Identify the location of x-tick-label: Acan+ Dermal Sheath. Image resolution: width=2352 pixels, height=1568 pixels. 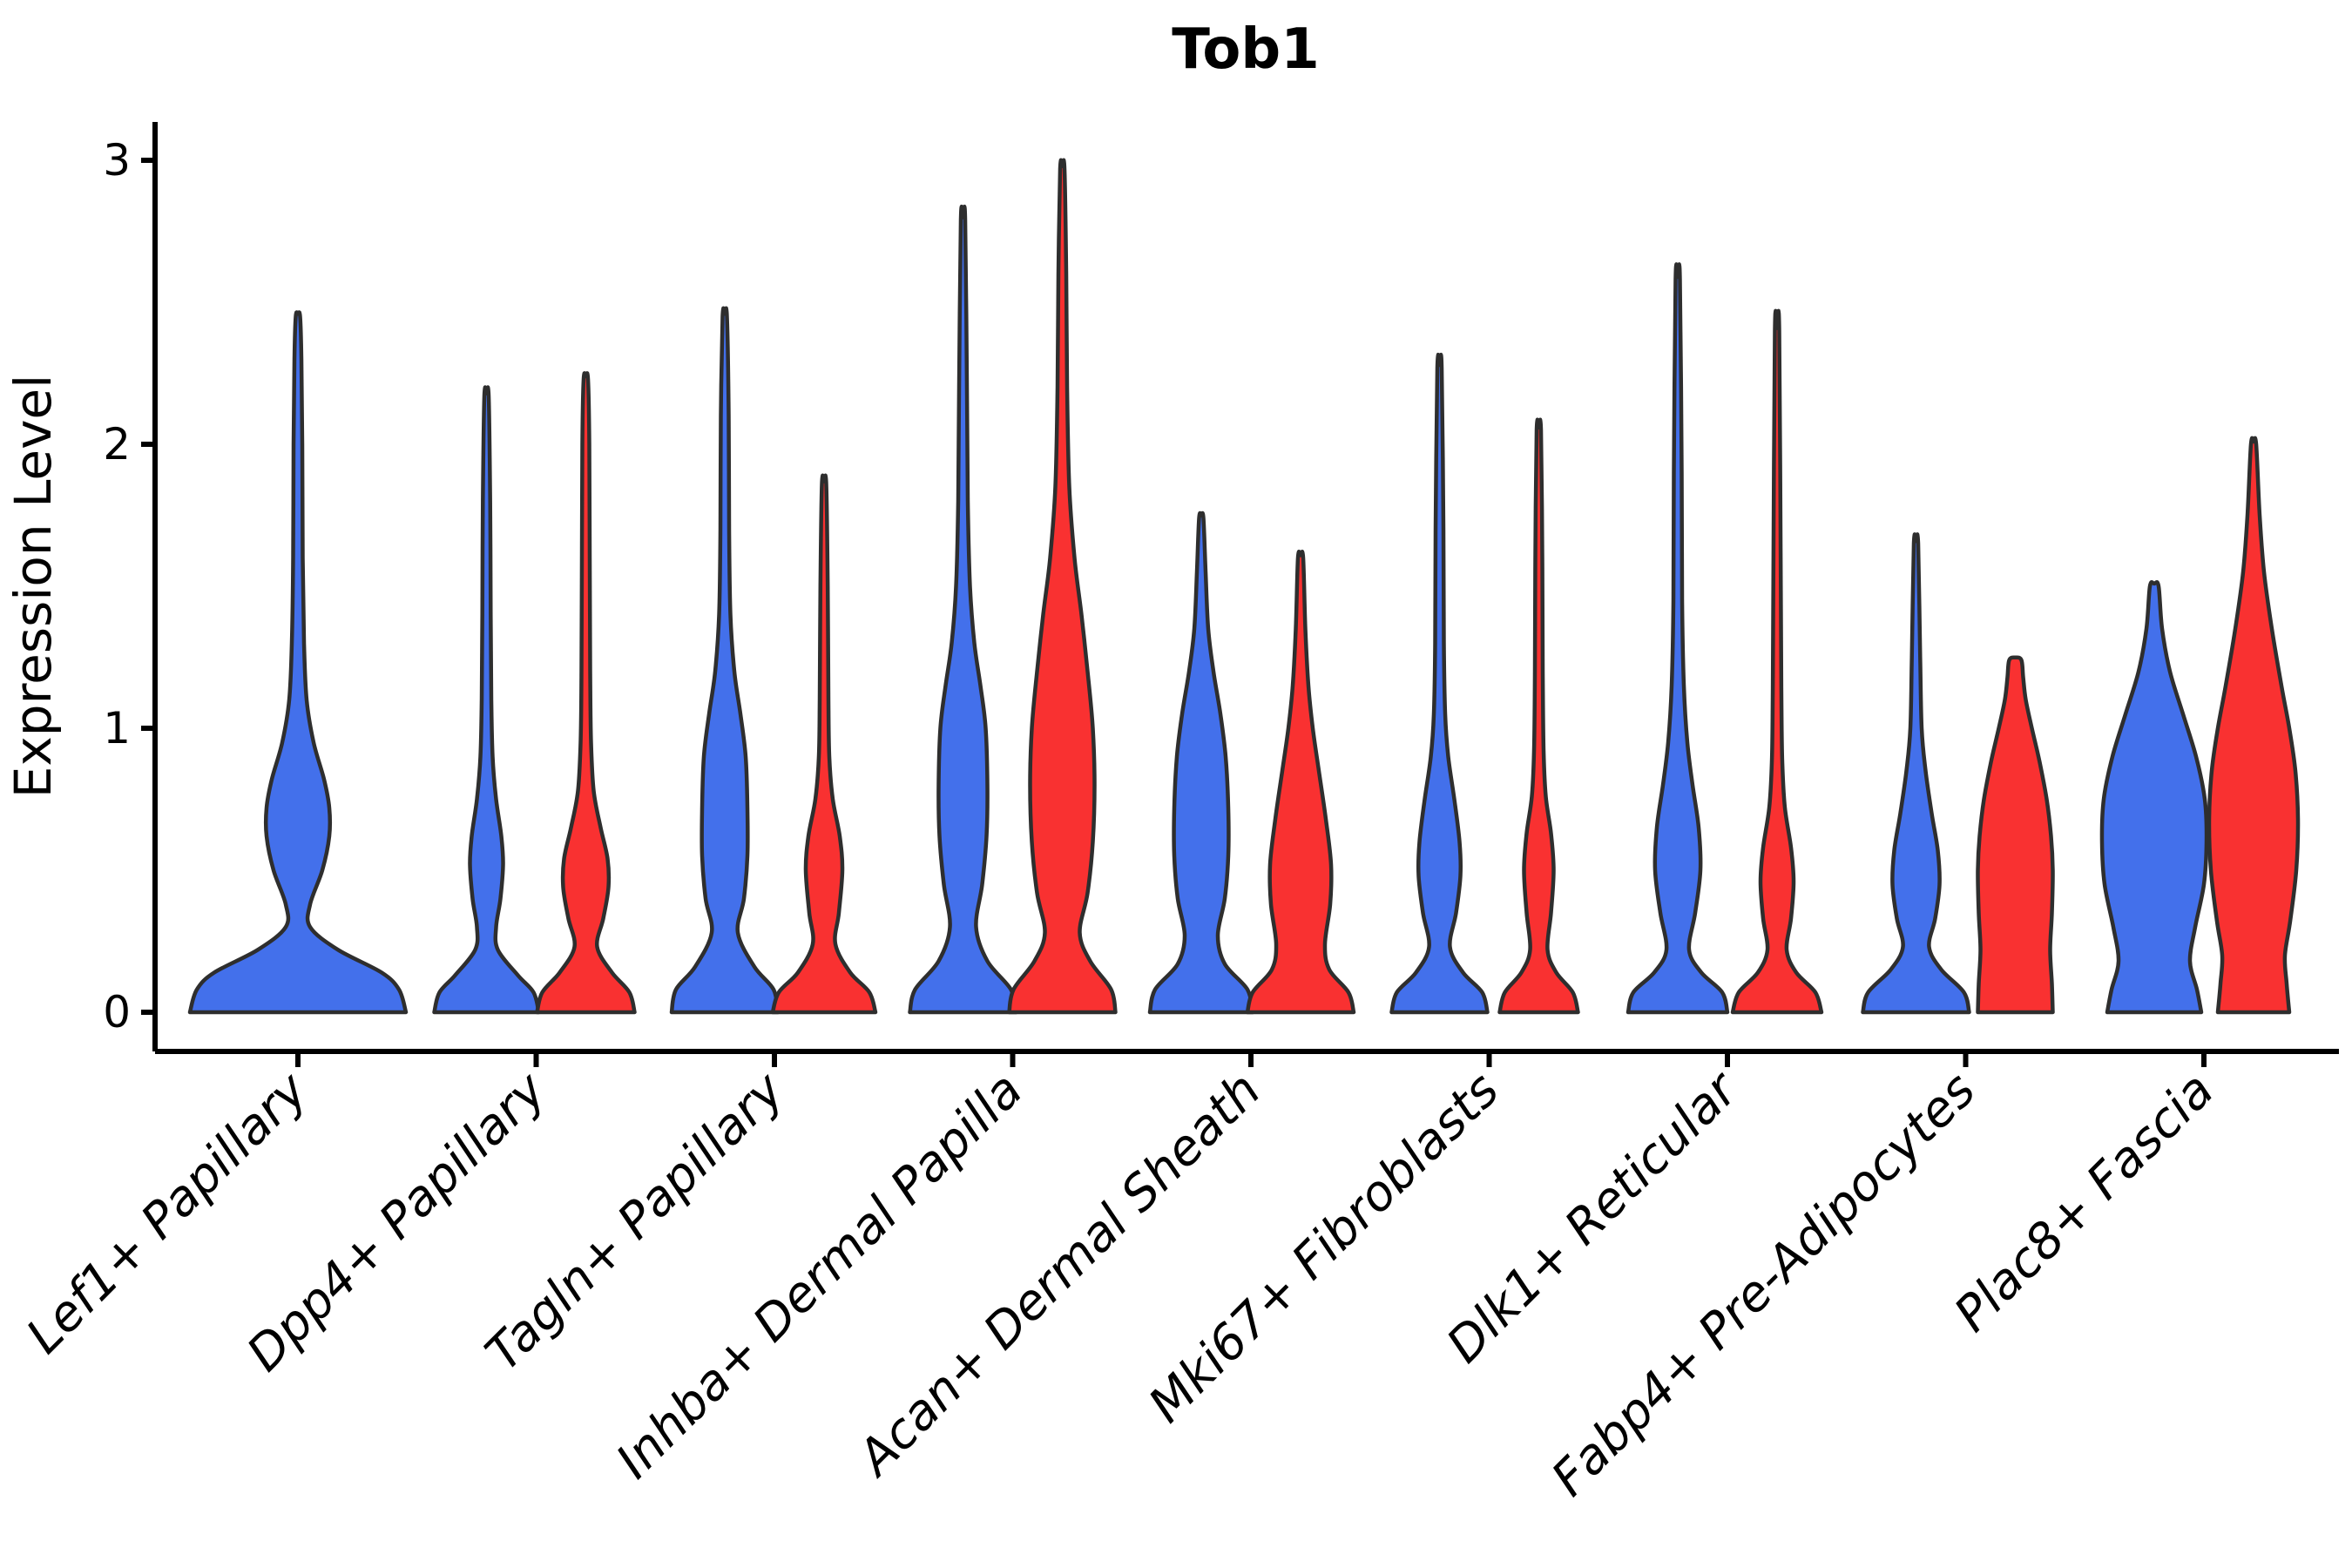
(1059, 1275).